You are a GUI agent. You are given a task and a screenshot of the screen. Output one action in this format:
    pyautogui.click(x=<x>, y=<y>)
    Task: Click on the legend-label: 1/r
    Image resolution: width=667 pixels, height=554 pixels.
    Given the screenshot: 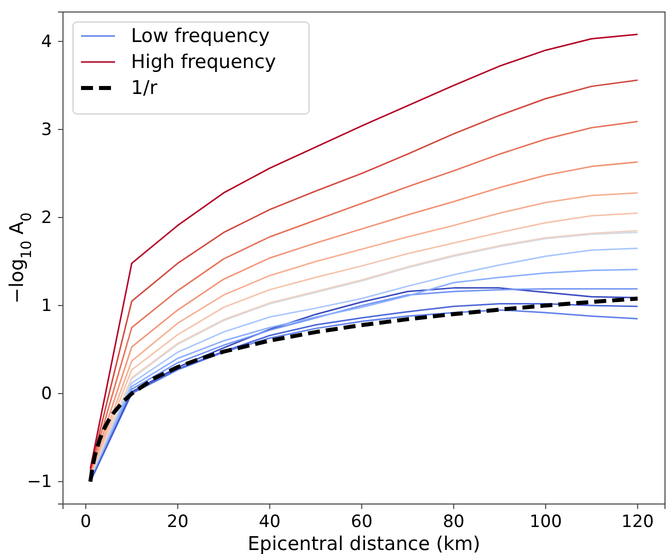 What is the action you would take?
    pyautogui.click(x=144, y=88)
    